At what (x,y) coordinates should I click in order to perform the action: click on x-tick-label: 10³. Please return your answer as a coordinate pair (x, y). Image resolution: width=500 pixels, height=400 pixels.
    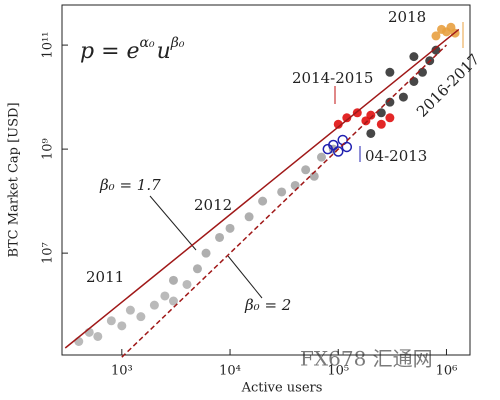
    Looking at the image, I should click on (122, 371).